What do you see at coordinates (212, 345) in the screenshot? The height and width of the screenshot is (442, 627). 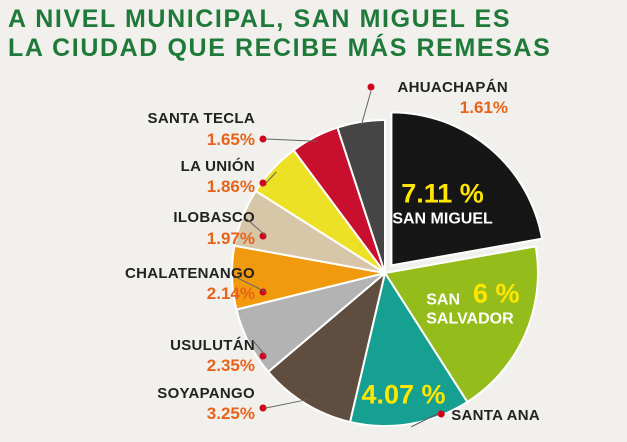 I see `slice-label-name-usulutan: USULUTÁN` at bounding box center [212, 345].